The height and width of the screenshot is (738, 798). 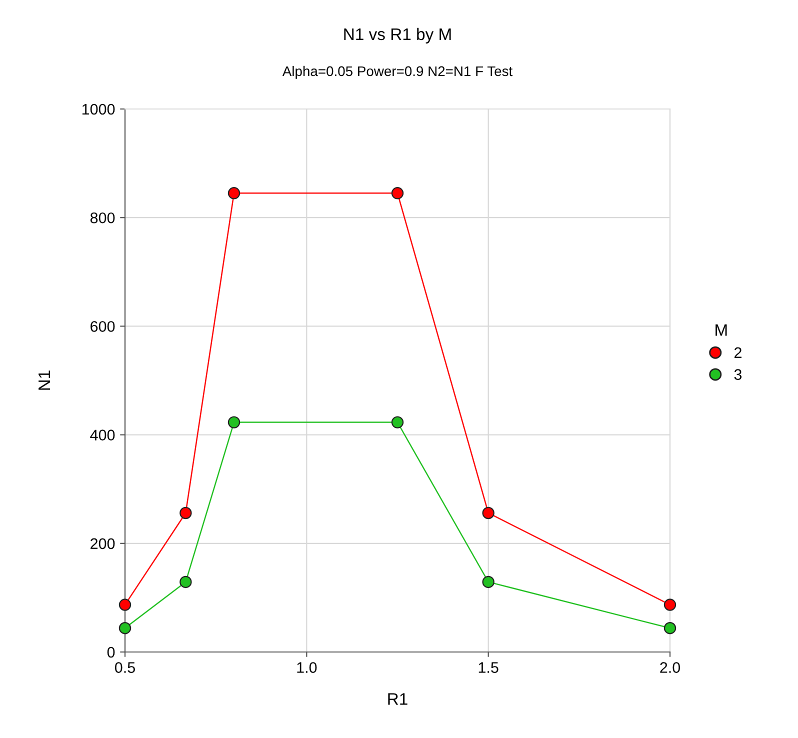 I want to click on legend-label: 2, so click(x=738, y=352).